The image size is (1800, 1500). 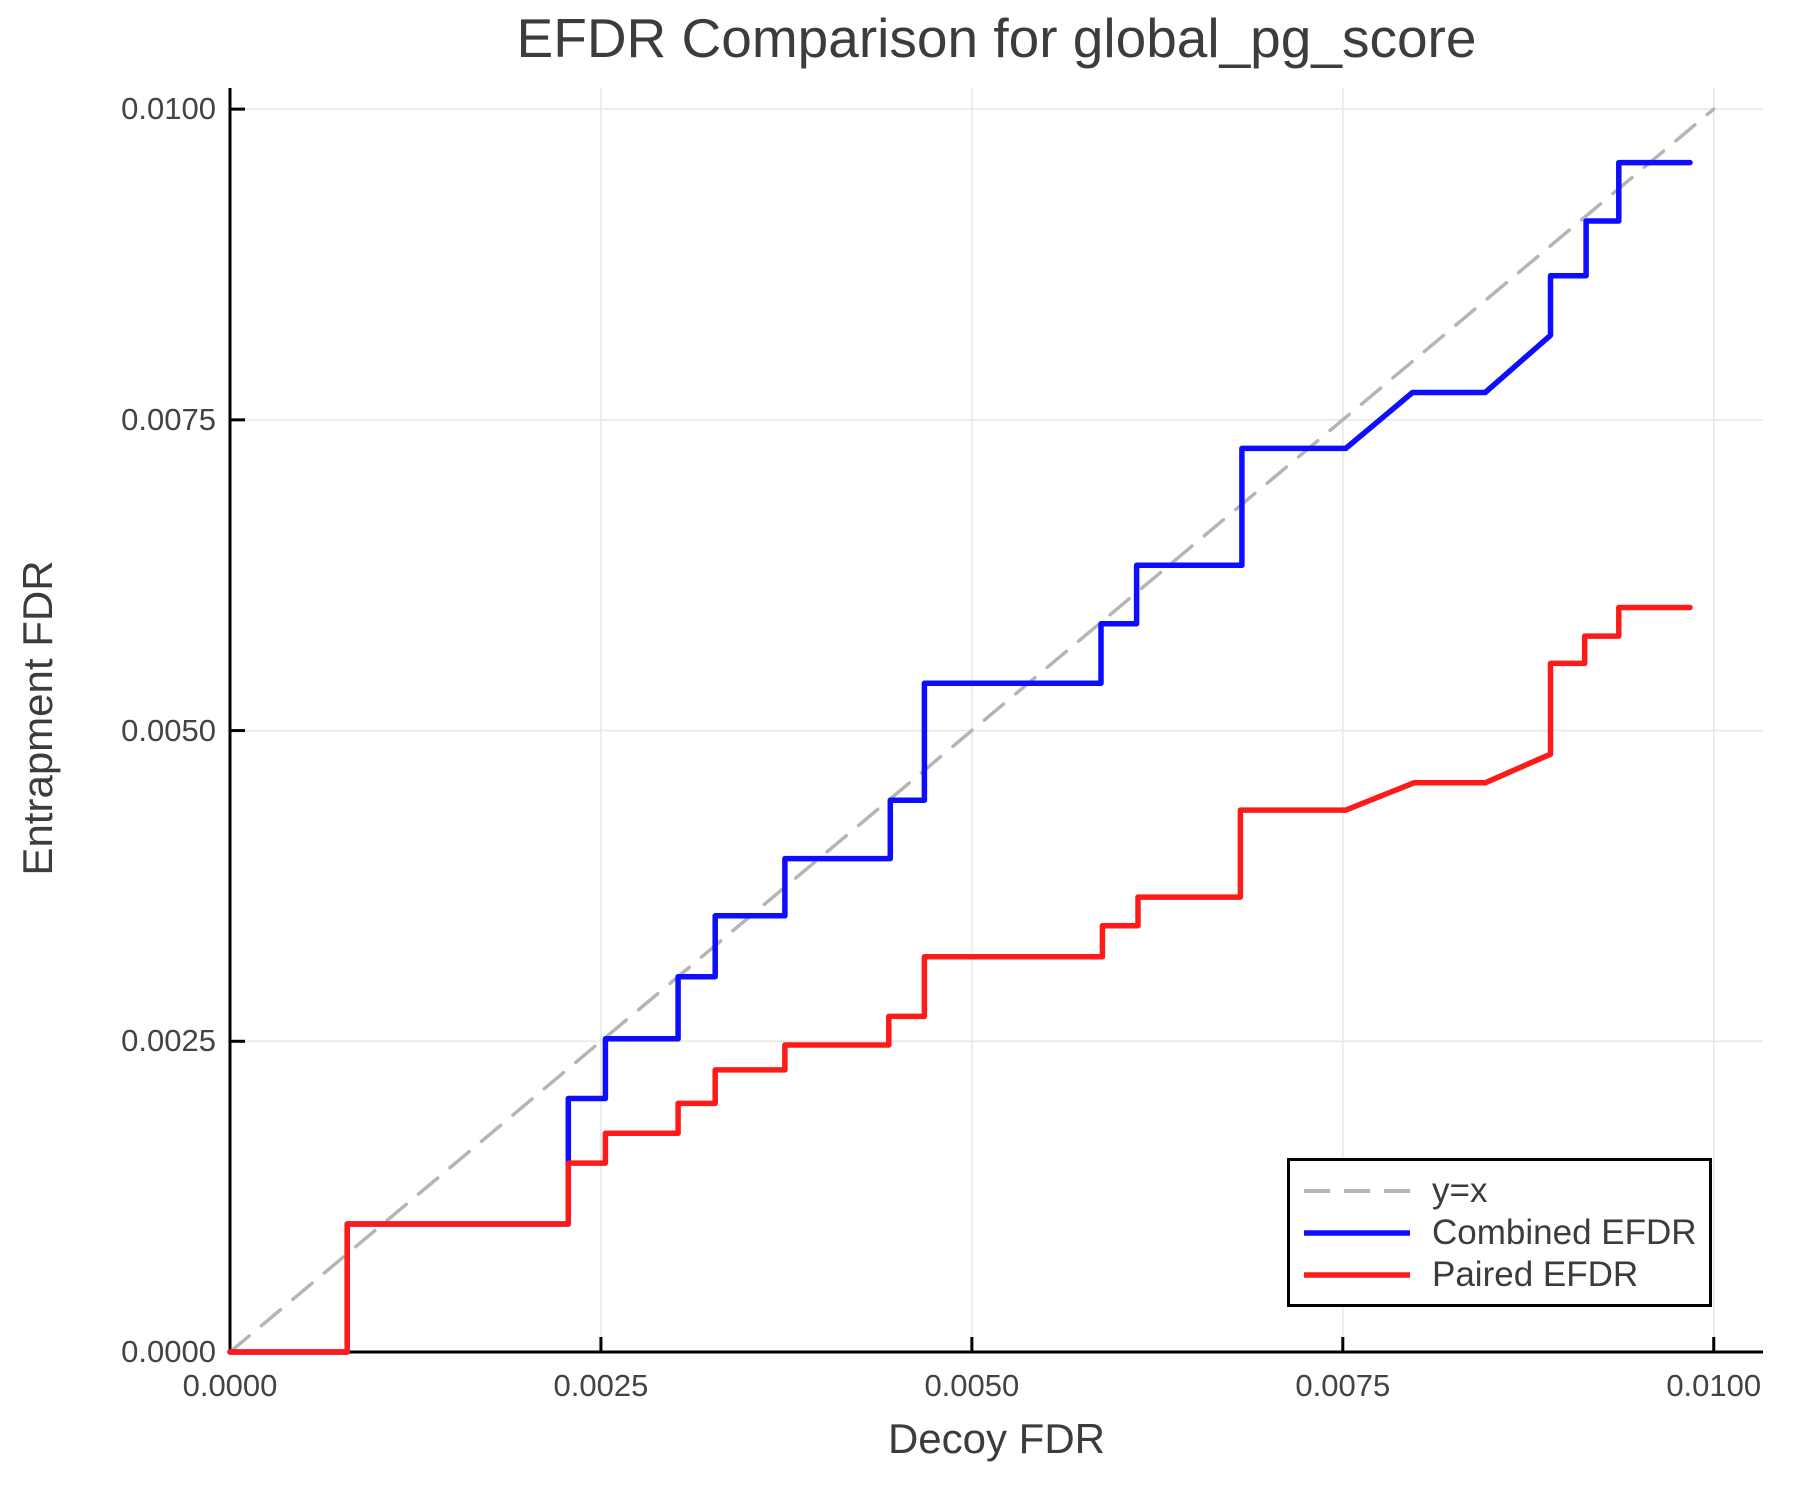 I want to click on legend-item-combined: Combined EFDR, so click(x=1506, y=1233).